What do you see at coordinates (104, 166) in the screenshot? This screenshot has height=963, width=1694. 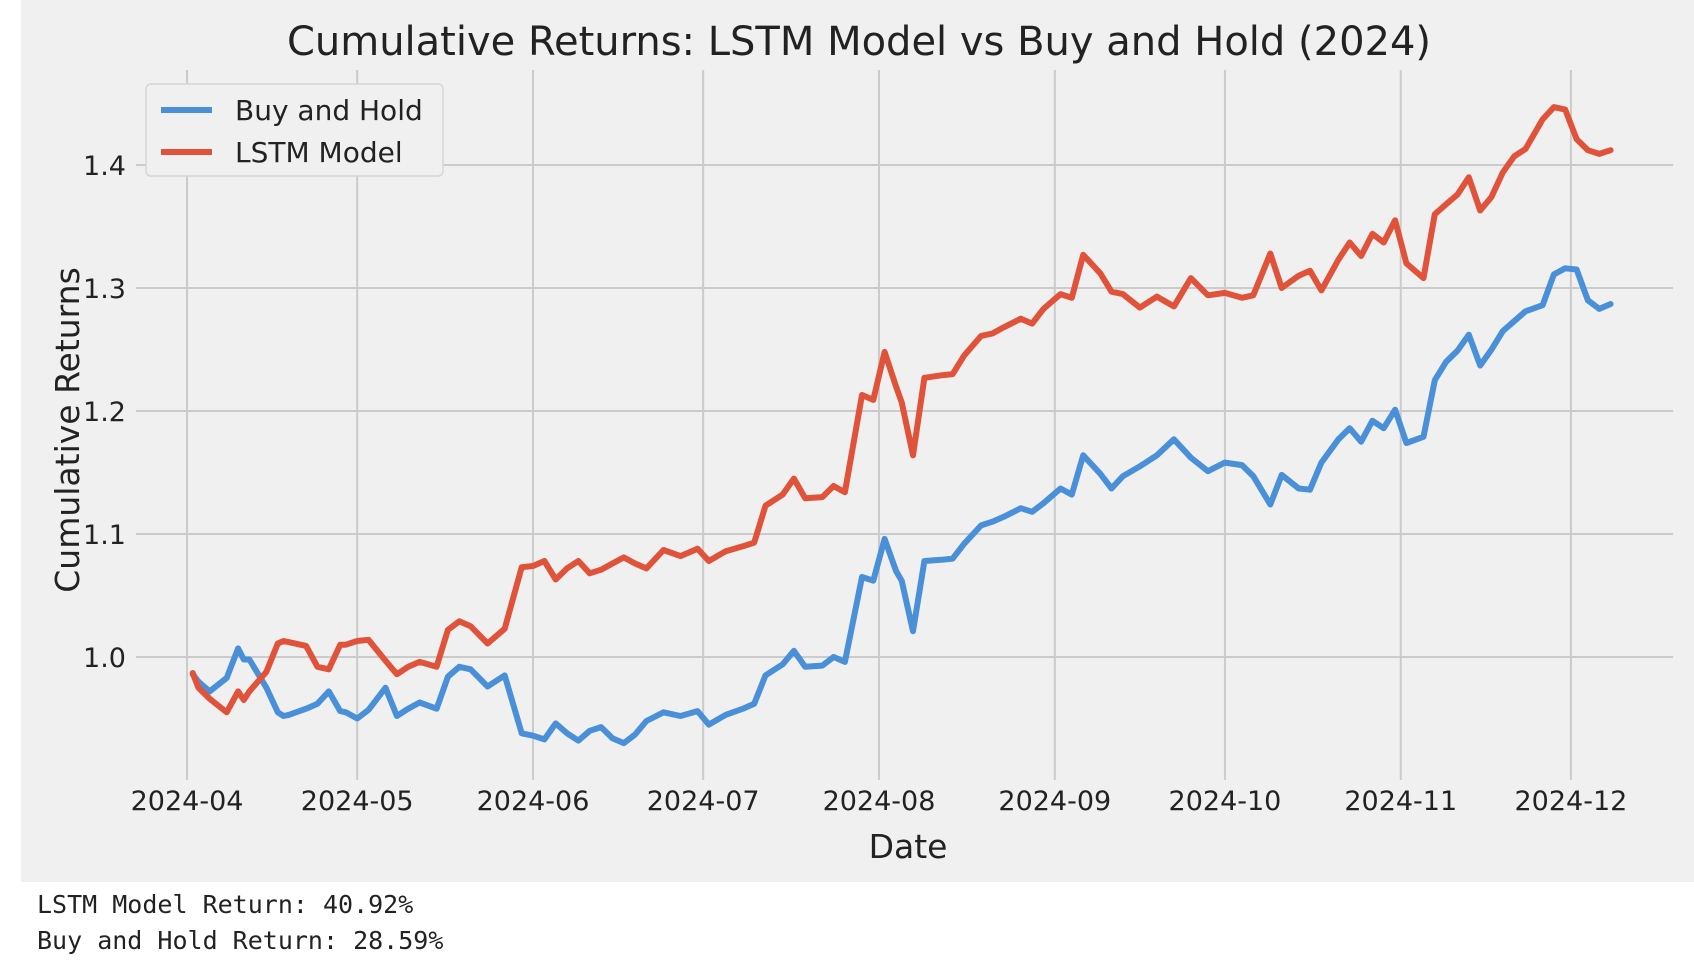 I see `y-tick-label: 1.4` at bounding box center [104, 166].